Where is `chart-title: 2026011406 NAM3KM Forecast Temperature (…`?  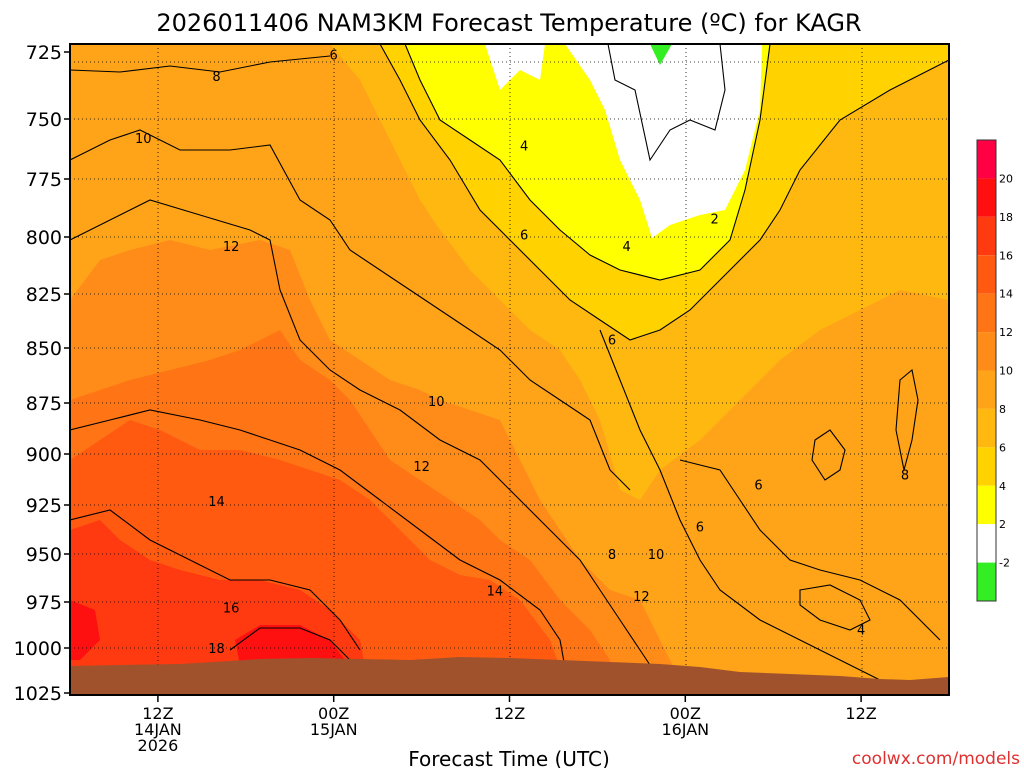 chart-title: 2026011406 NAM3KM Forecast Temperature (… is located at coordinates (508, 23).